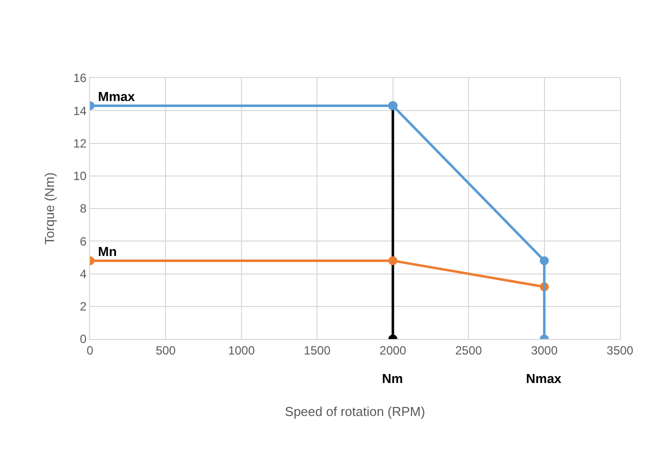  Describe the element at coordinates (117, 96) in the screenshot. I see `annotation: Mmax` at that location.